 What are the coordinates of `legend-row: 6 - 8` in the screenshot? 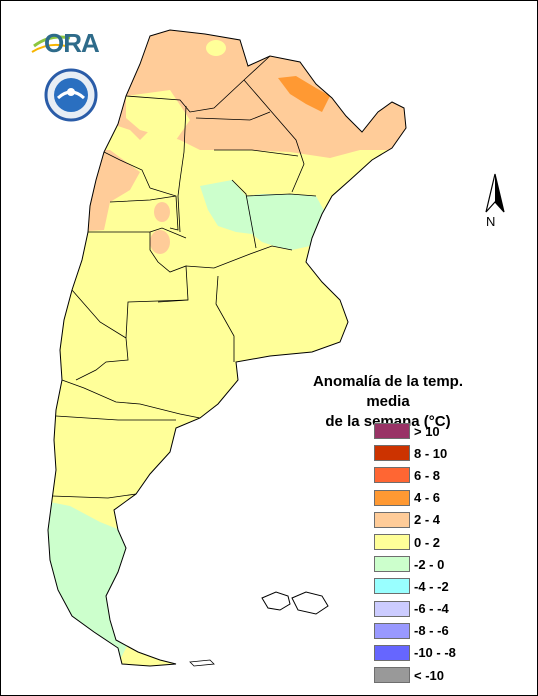 It's located at (415, 475).